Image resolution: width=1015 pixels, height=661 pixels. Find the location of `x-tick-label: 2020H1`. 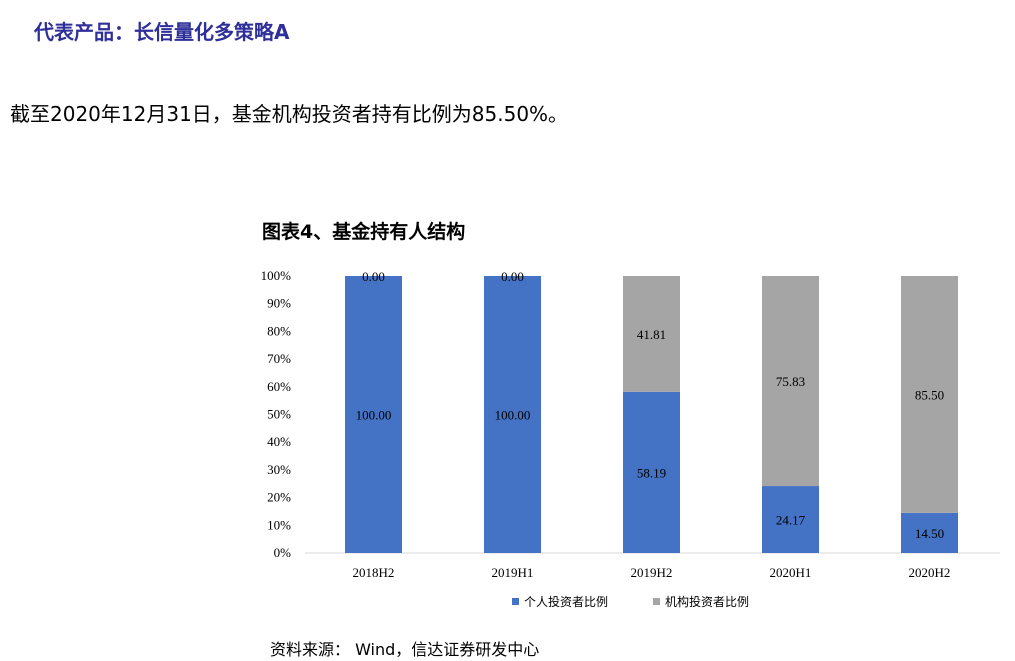

x-tick-label: 2020H1 is located at coordinates (791, 572).